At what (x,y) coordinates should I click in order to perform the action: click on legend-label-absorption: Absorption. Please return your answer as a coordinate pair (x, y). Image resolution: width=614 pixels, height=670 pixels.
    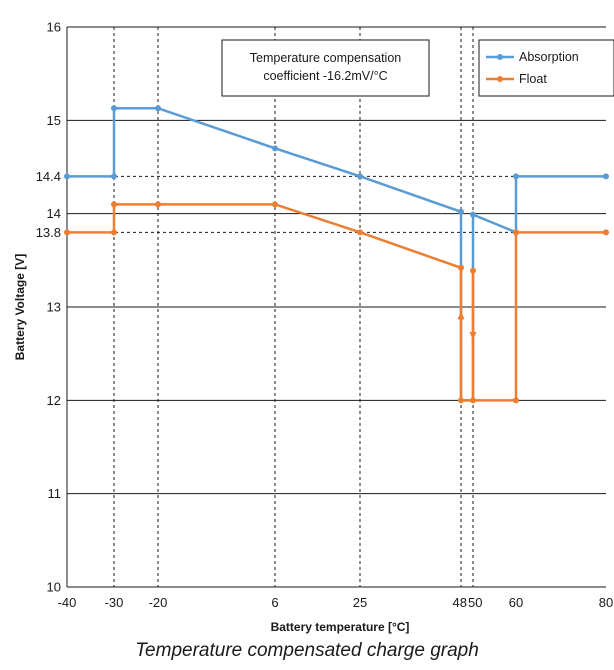
    Looking at the image, I should click on (549, 57).